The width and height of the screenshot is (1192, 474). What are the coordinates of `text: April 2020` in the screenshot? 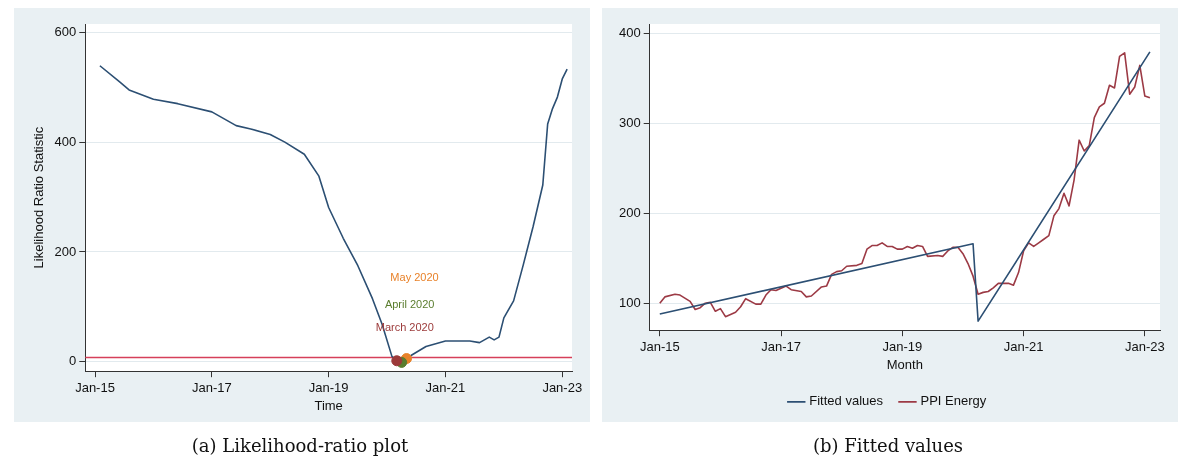 It's located at (409, 304).